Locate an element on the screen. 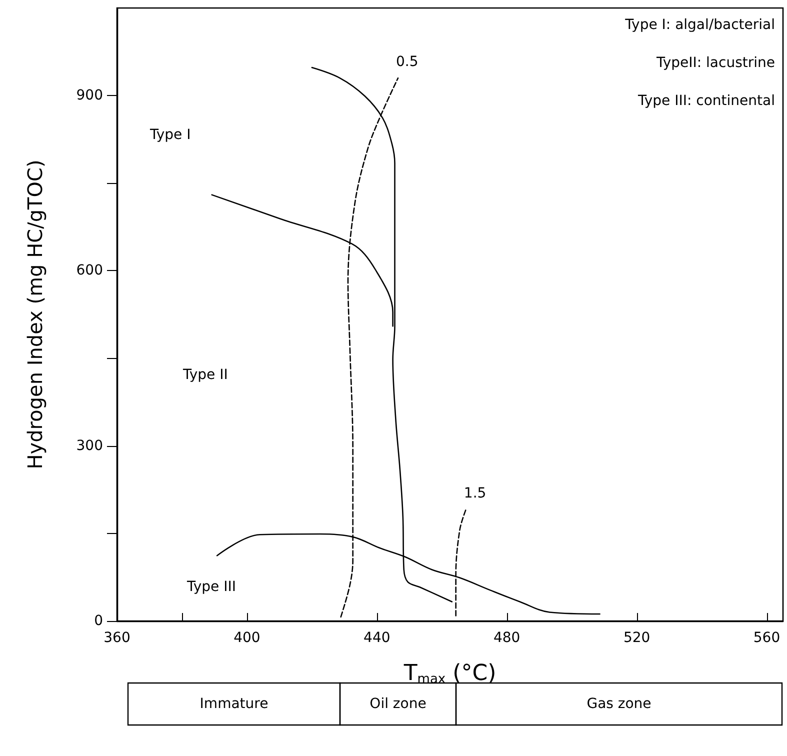 The image size is (787, 756). y-axis-title: Hydrogen Index (mg HC/gTOC) is located at coordinates (35, 315).